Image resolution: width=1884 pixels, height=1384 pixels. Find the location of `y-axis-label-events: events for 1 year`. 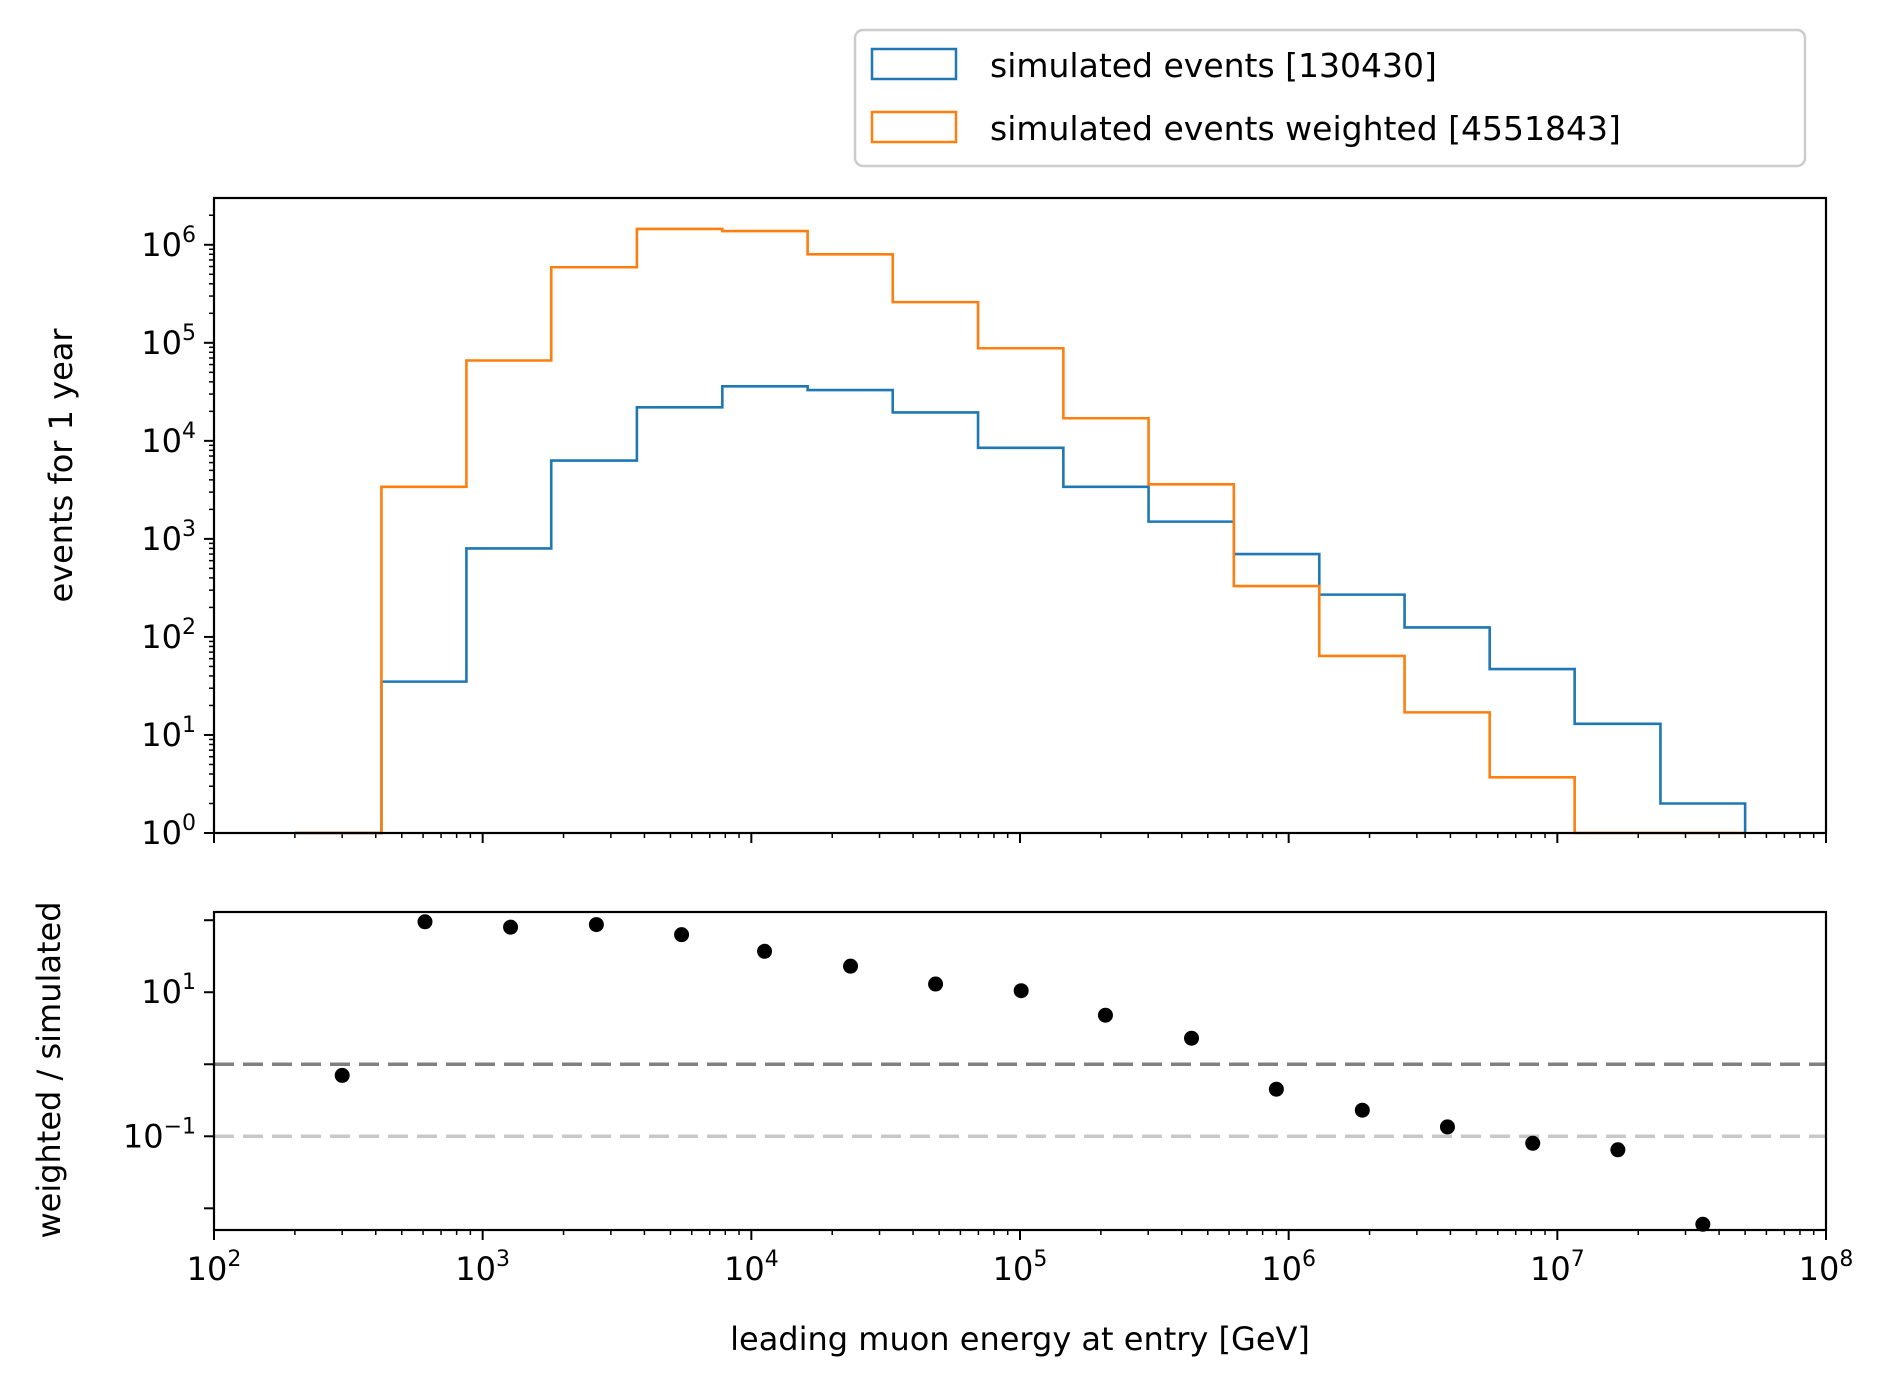

y-axis-label-events: events for 1 year is located at coordinates (61, 465).